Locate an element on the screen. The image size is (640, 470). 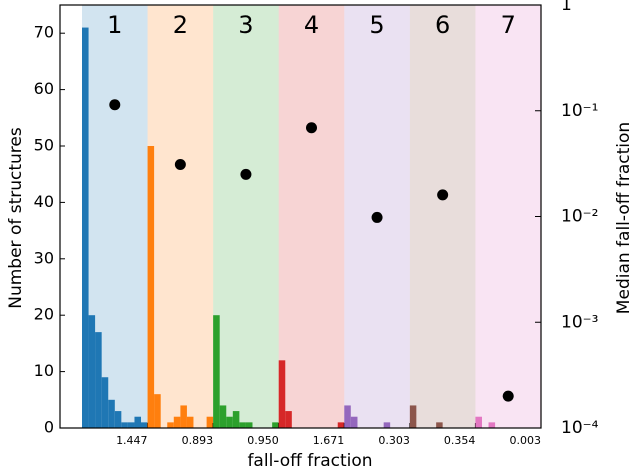
y-tick-label: 60 is located at coordinates (44, 88).